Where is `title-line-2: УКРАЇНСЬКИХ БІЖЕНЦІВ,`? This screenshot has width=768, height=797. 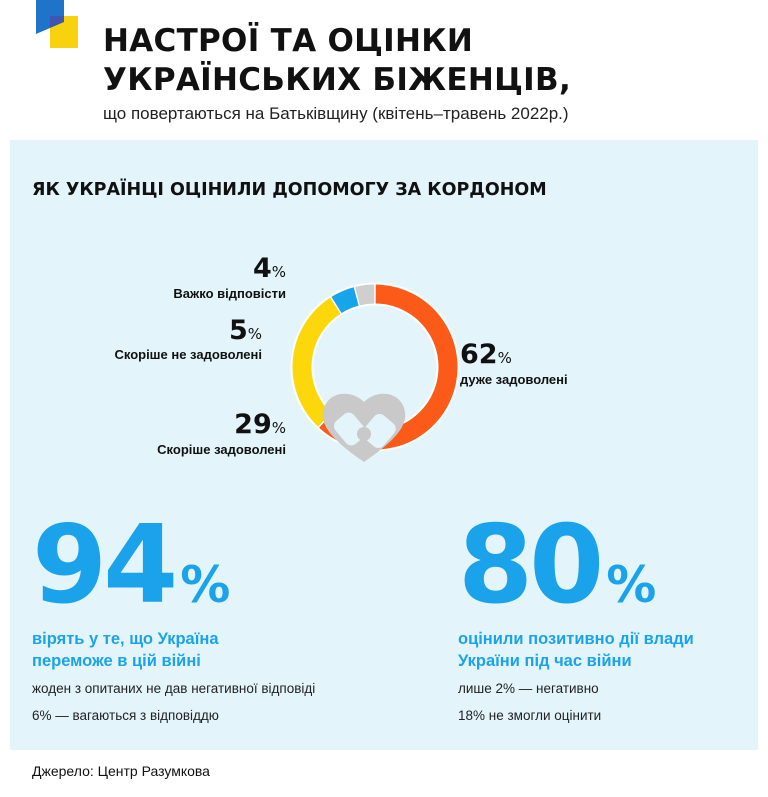
title-line-2: УКРАЇНСЬКИХ БІЖЕНЦІВ, is located at coordinates (337, 80).